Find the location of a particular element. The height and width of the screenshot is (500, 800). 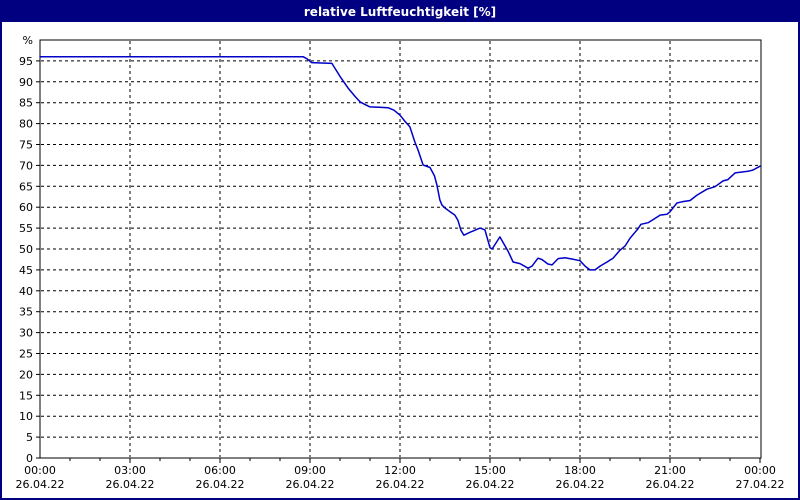

x-time-label: 21:00 is located at coordinates (670, 470).